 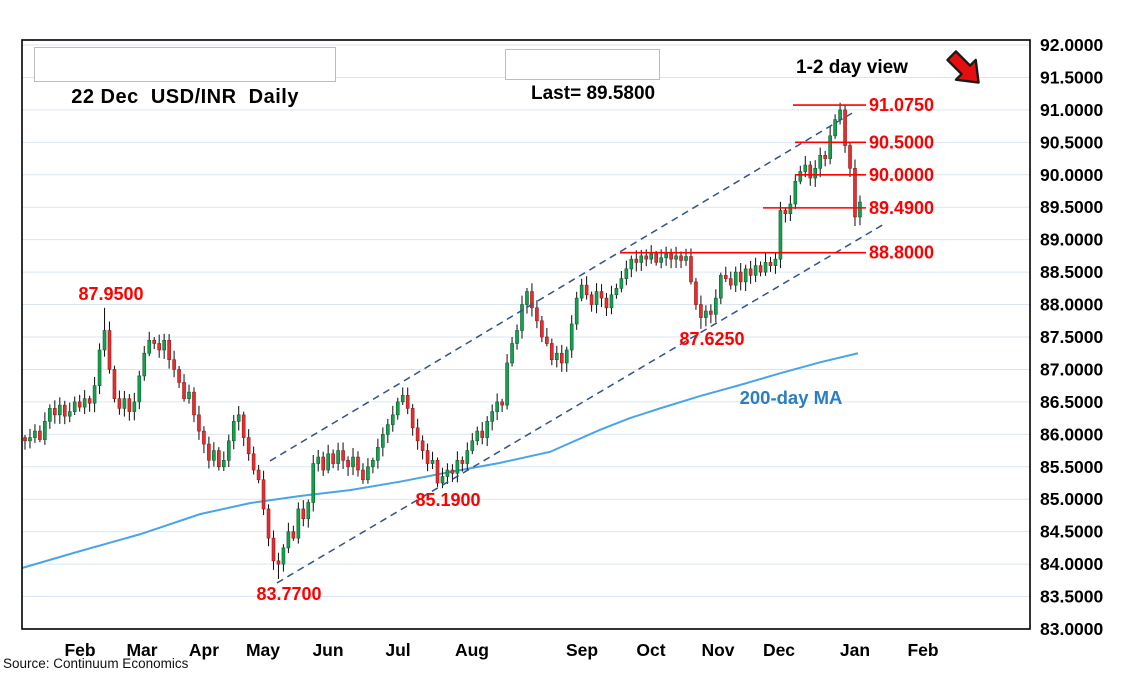 I want to click on ma-200-label: 200-day MA, so click(x=791, y=397).